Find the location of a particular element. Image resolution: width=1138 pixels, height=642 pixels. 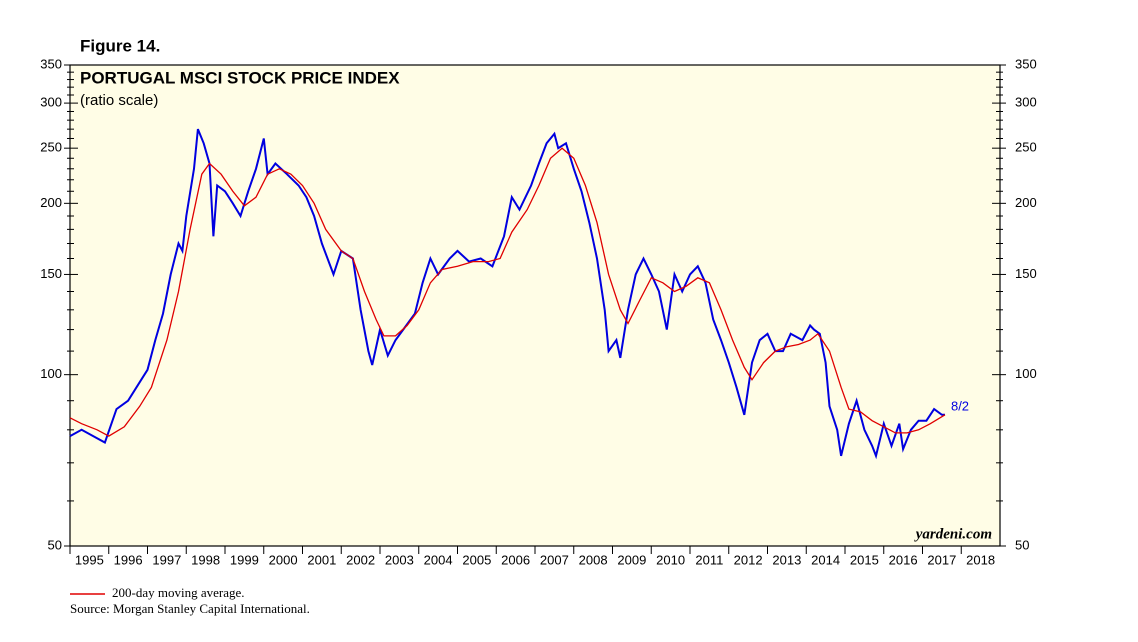

x-tick-label: 2002 is located at coordinates (360, 559).